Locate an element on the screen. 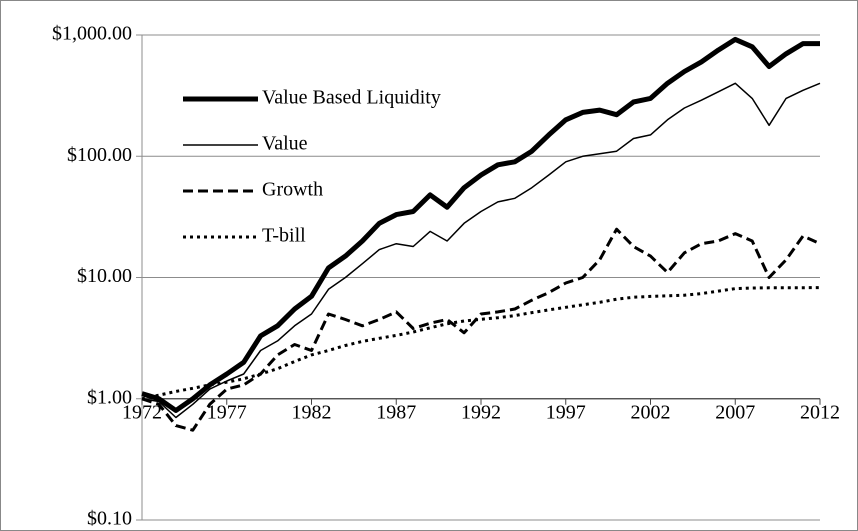 The width and height of the screenshot is (858, 531). x-tick-label: 1972 is located at coordinates (142, 412).